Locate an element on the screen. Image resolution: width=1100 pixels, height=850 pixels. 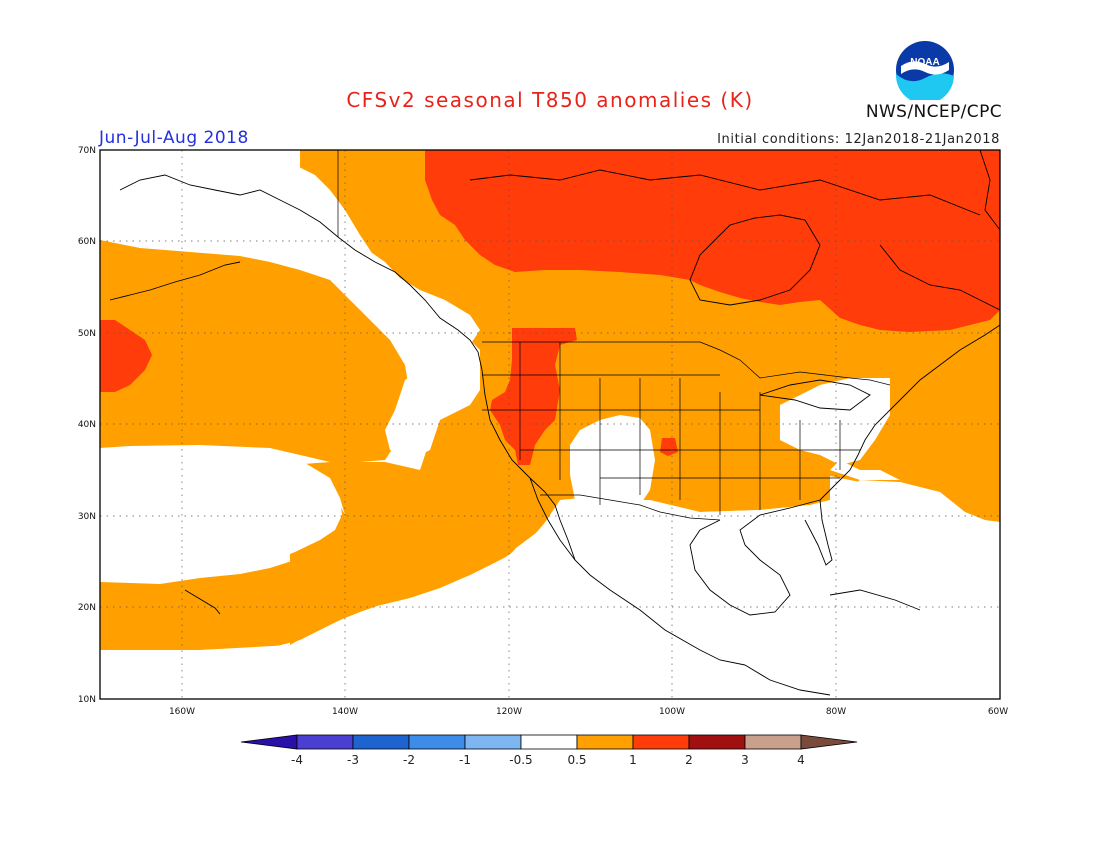
colorbar-label: -0.5 is located at coordinates (520, 760).